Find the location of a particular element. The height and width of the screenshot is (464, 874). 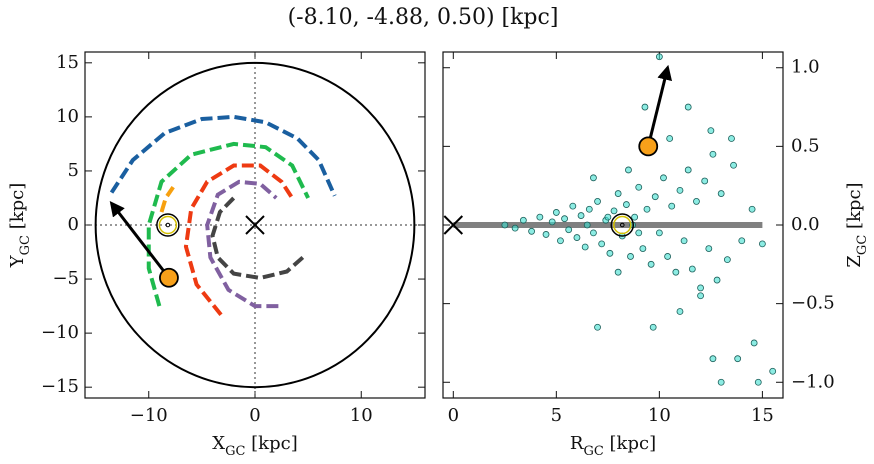

sun-marker is located at coordinates (622, 225).